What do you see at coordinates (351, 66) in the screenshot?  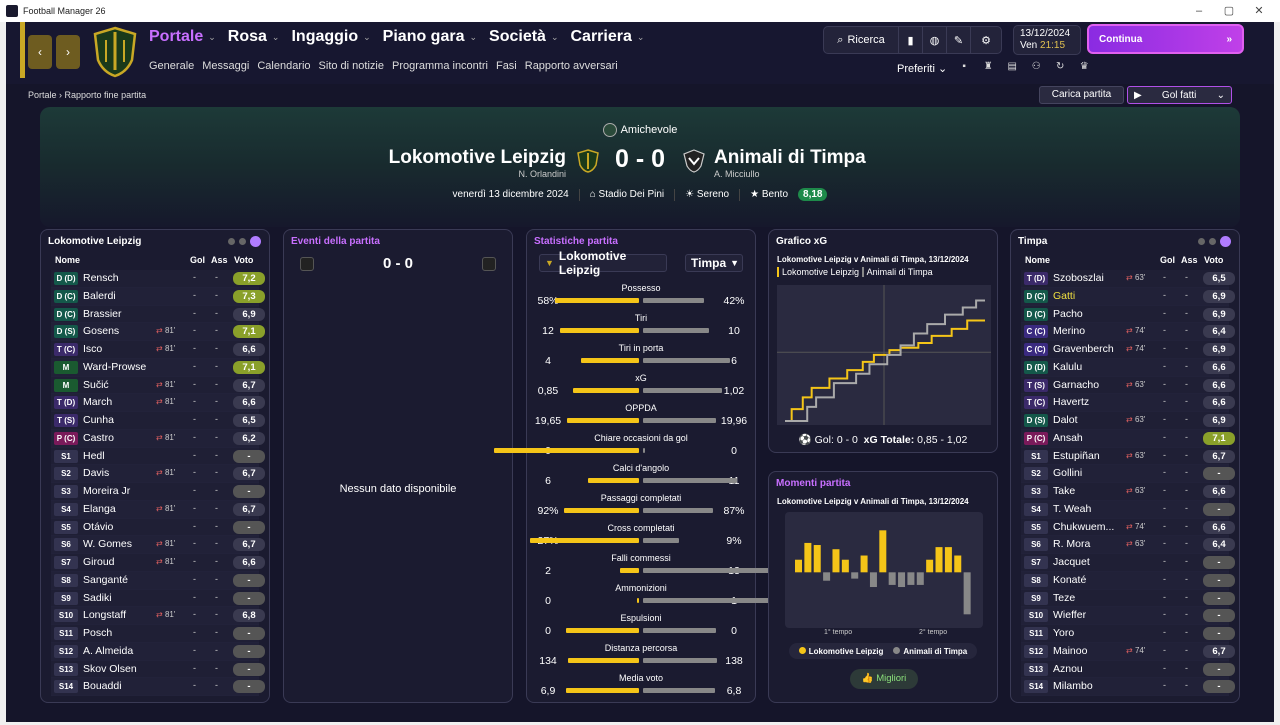 I see `subnav-item: Sito di notizie` at bounding box center [351, 66].